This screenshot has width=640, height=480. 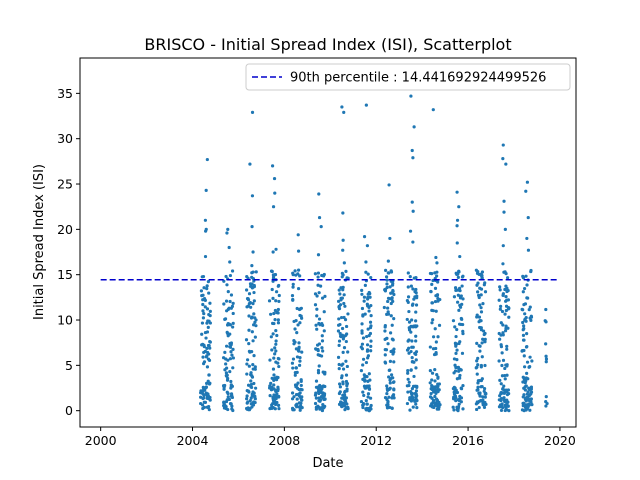 What do you see at coordinates (327, 463) in the screenshot?
I see `x-axis-label: Date` at bounding box center [327, 463].